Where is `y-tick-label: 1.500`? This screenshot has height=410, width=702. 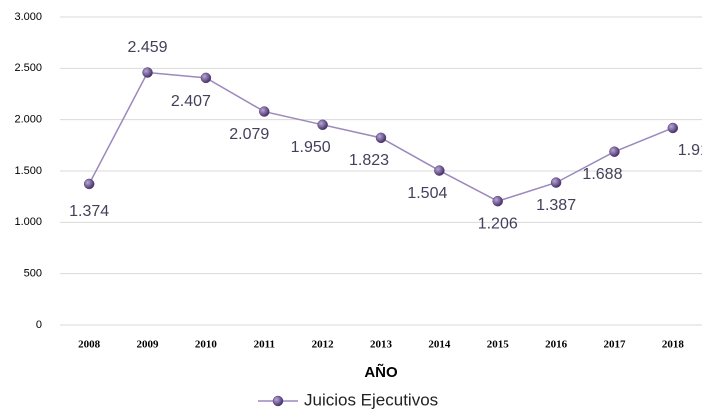 y-tick-label: 1.500 is located at coordinates (28, 171).